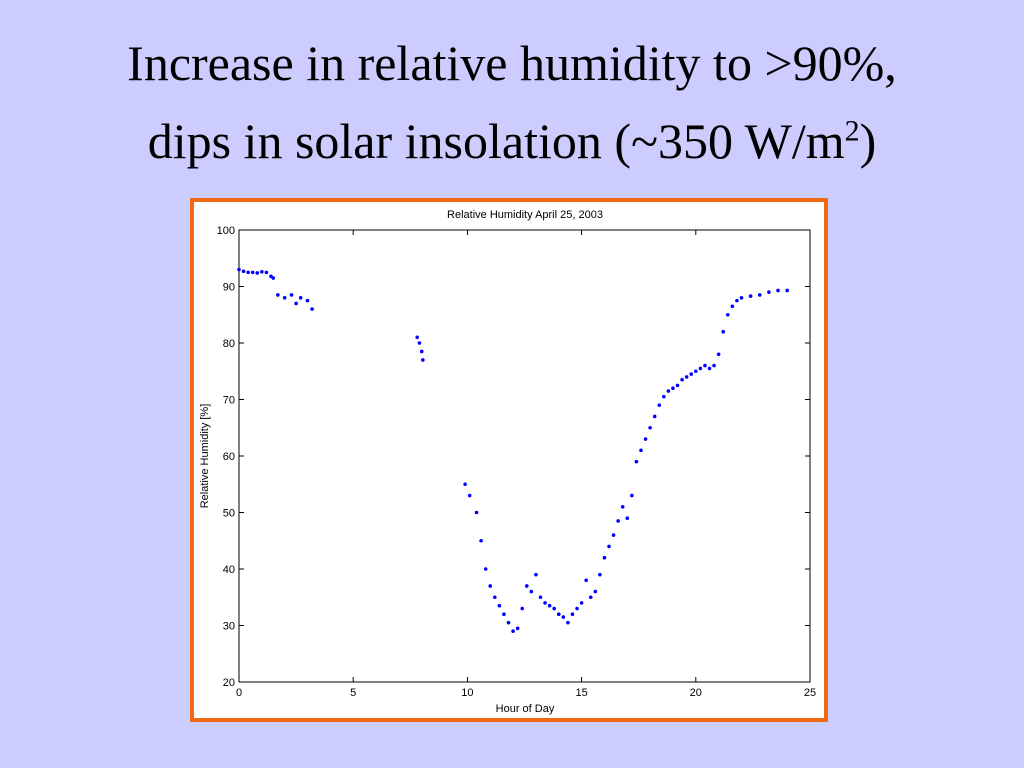  I want to click on x-tick-label: 5, so click(353, 693).